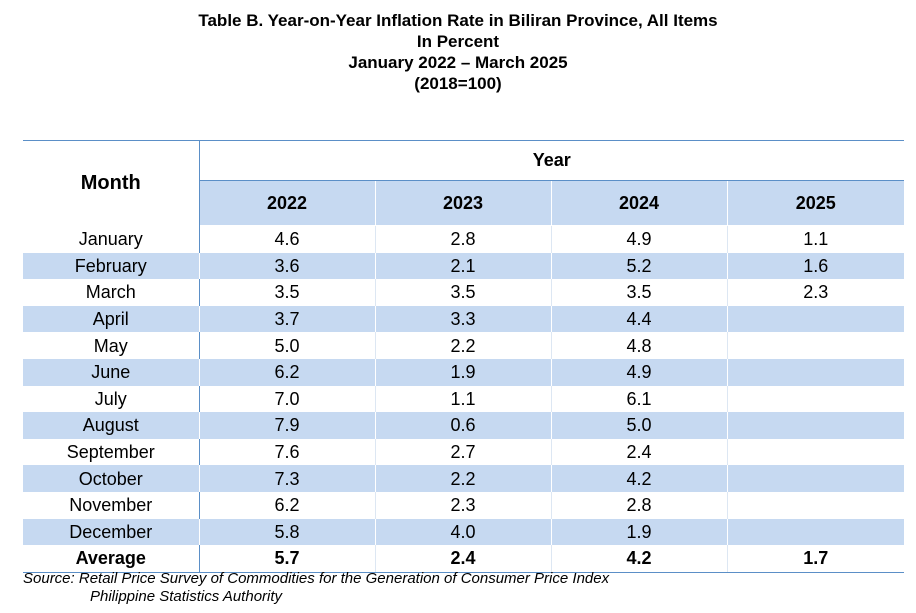  What do you see at coordinates (287, 239) in the screenshot?
I see `value-cell: 4.6` at bounding box center [287, 239].